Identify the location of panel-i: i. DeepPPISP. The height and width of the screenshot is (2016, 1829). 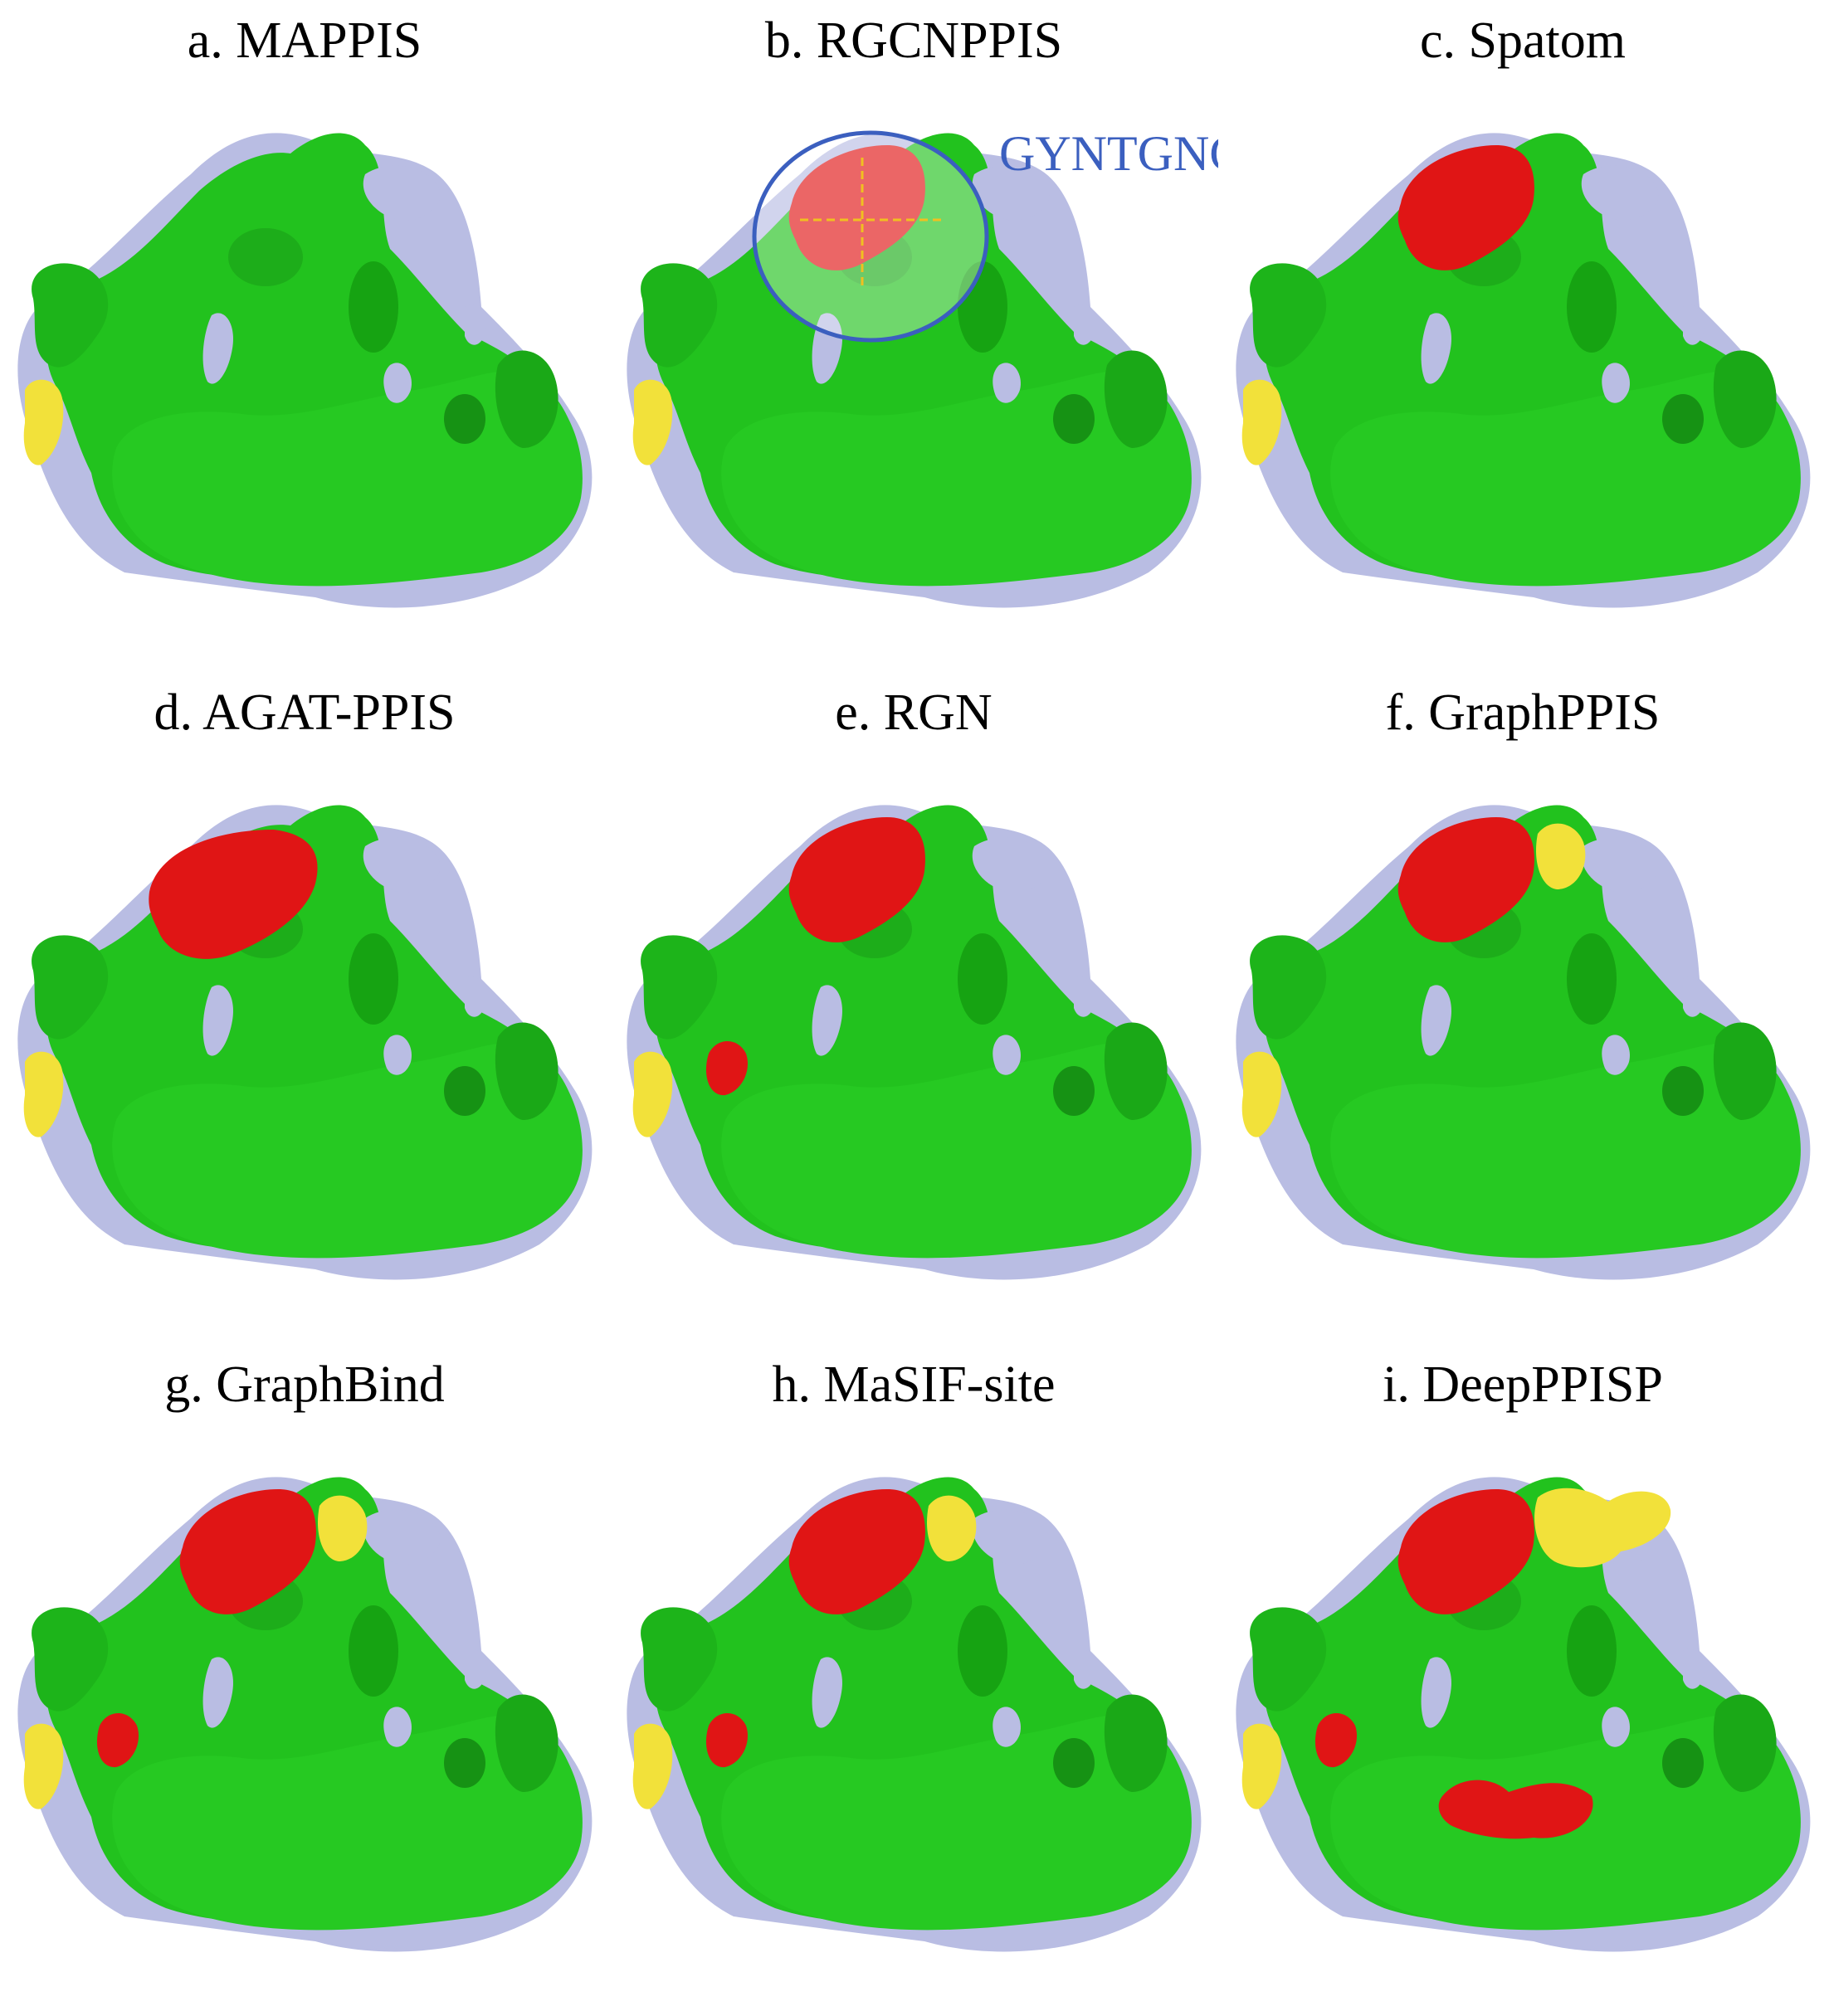
(1522, 1680).